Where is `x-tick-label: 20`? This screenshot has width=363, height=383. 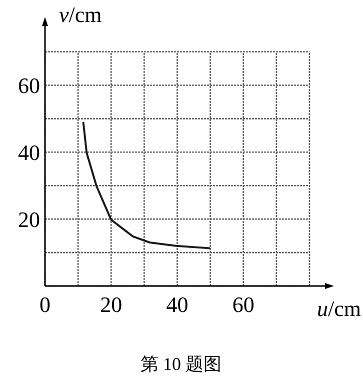
x-tick-label: 20 is located at coordinates (111, 304).